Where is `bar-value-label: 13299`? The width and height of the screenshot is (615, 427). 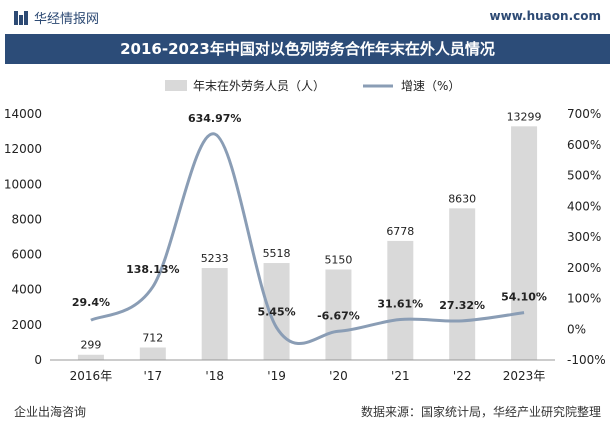
bar-value-label: 13299 is located at coordinates (524, 116).